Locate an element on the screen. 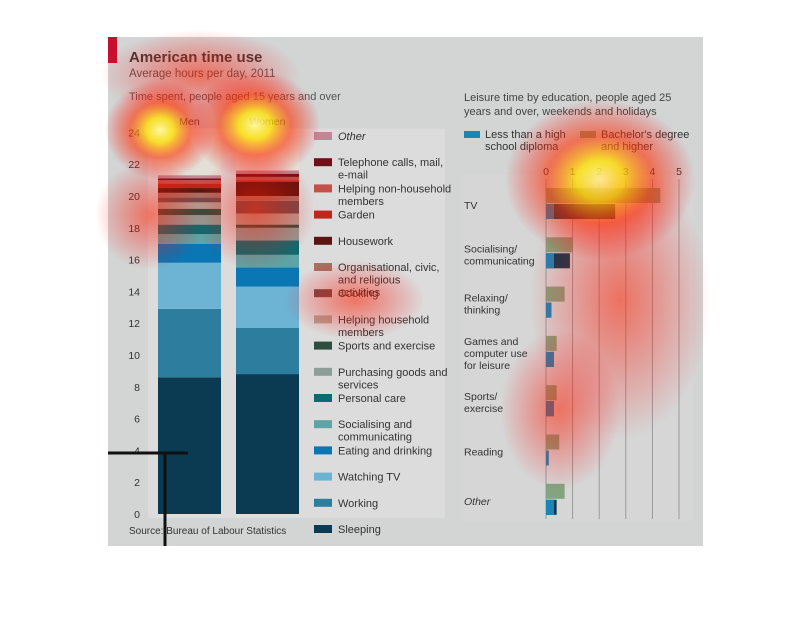  legend-label-4: Housework is located at coordinates (366, 242).